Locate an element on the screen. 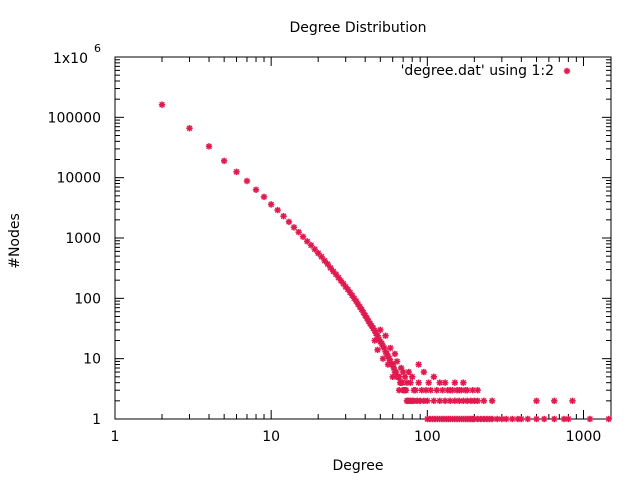 Image resolution: width=640 pixels, height=480 pixels. chart-title: Degree Distribution is located at coordinates (357, 28).